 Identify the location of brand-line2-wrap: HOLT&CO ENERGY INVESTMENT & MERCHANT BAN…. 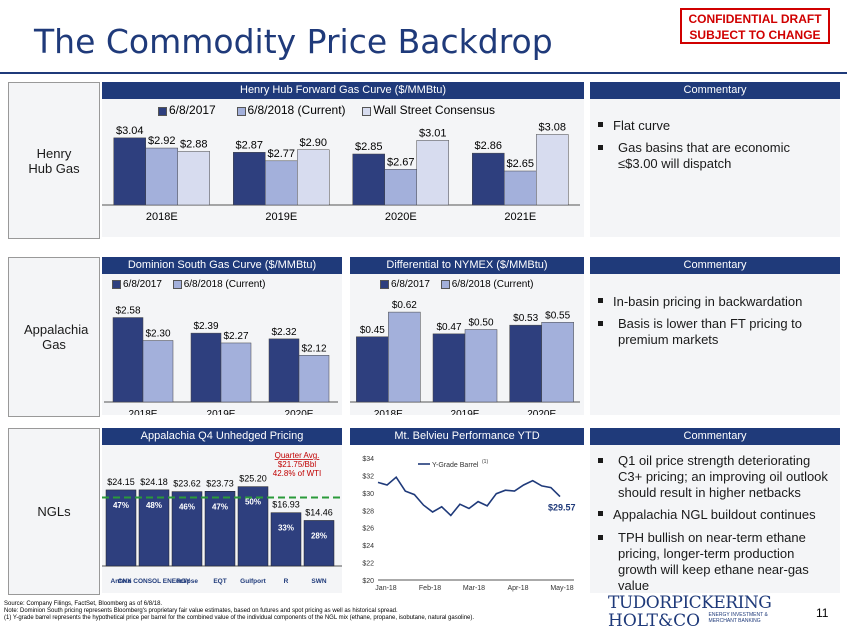
(703, 621).